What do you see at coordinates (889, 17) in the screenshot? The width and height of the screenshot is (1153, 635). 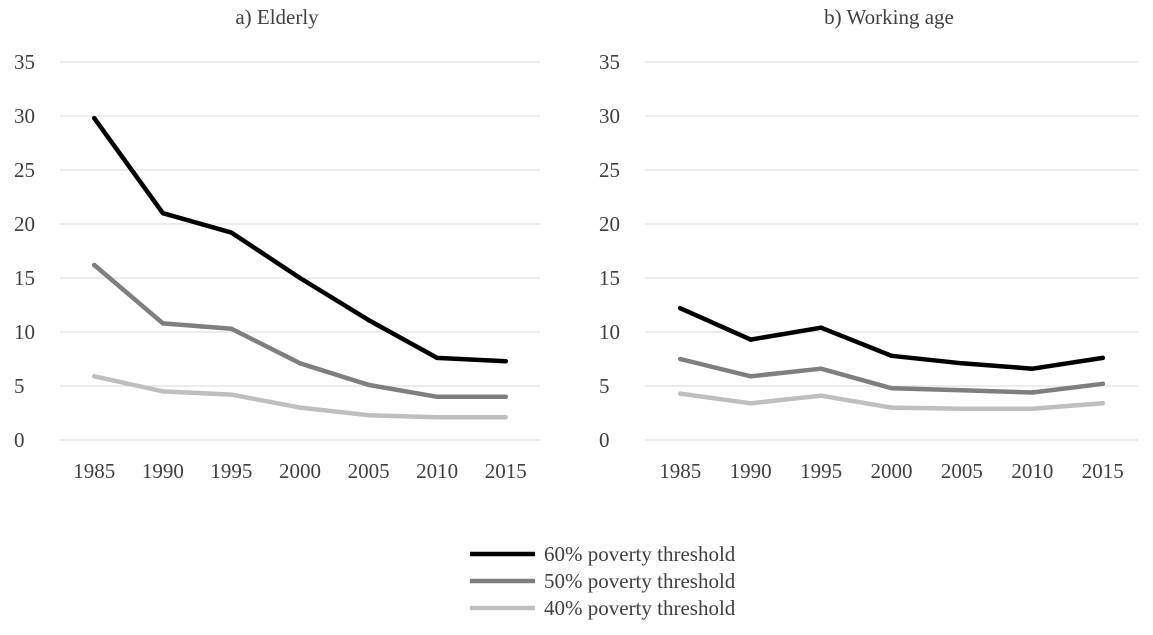 I see `chart-title: b) Working age` at bounding box center [889, 17].